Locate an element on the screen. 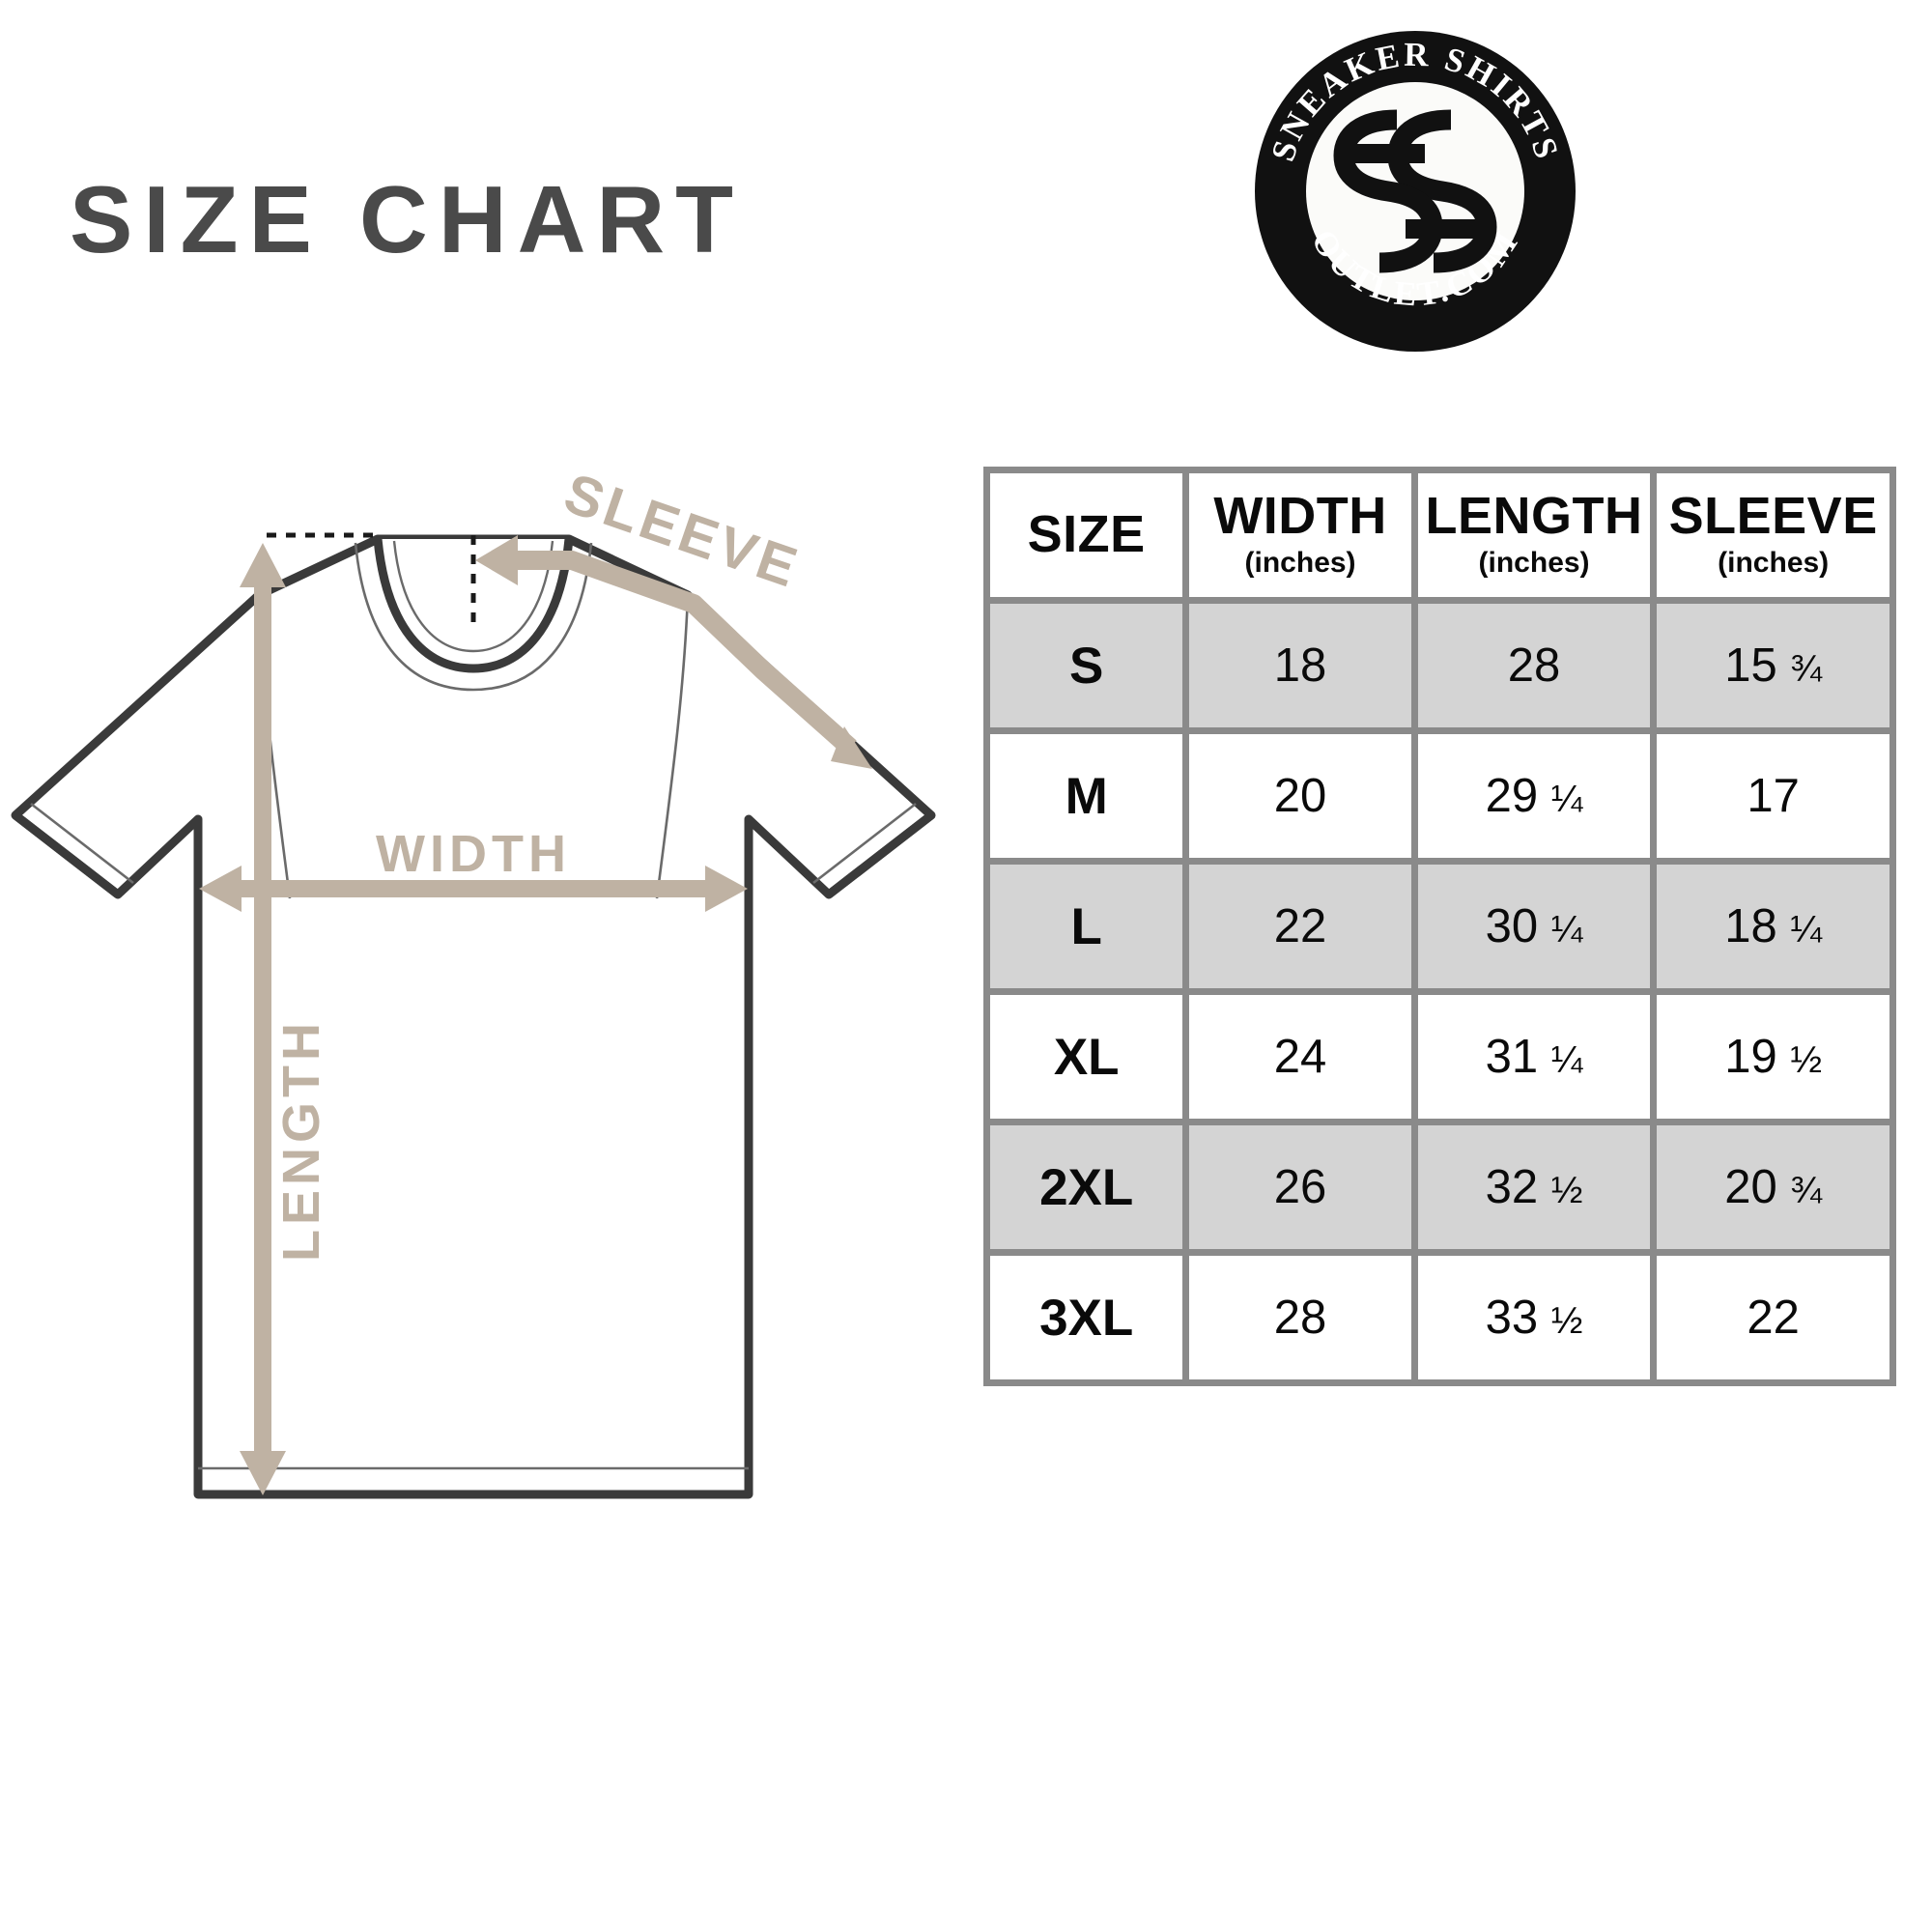 This screenshot has width=1932, height=1932. cell-width: 20 is located at coordinates (1300, 796).